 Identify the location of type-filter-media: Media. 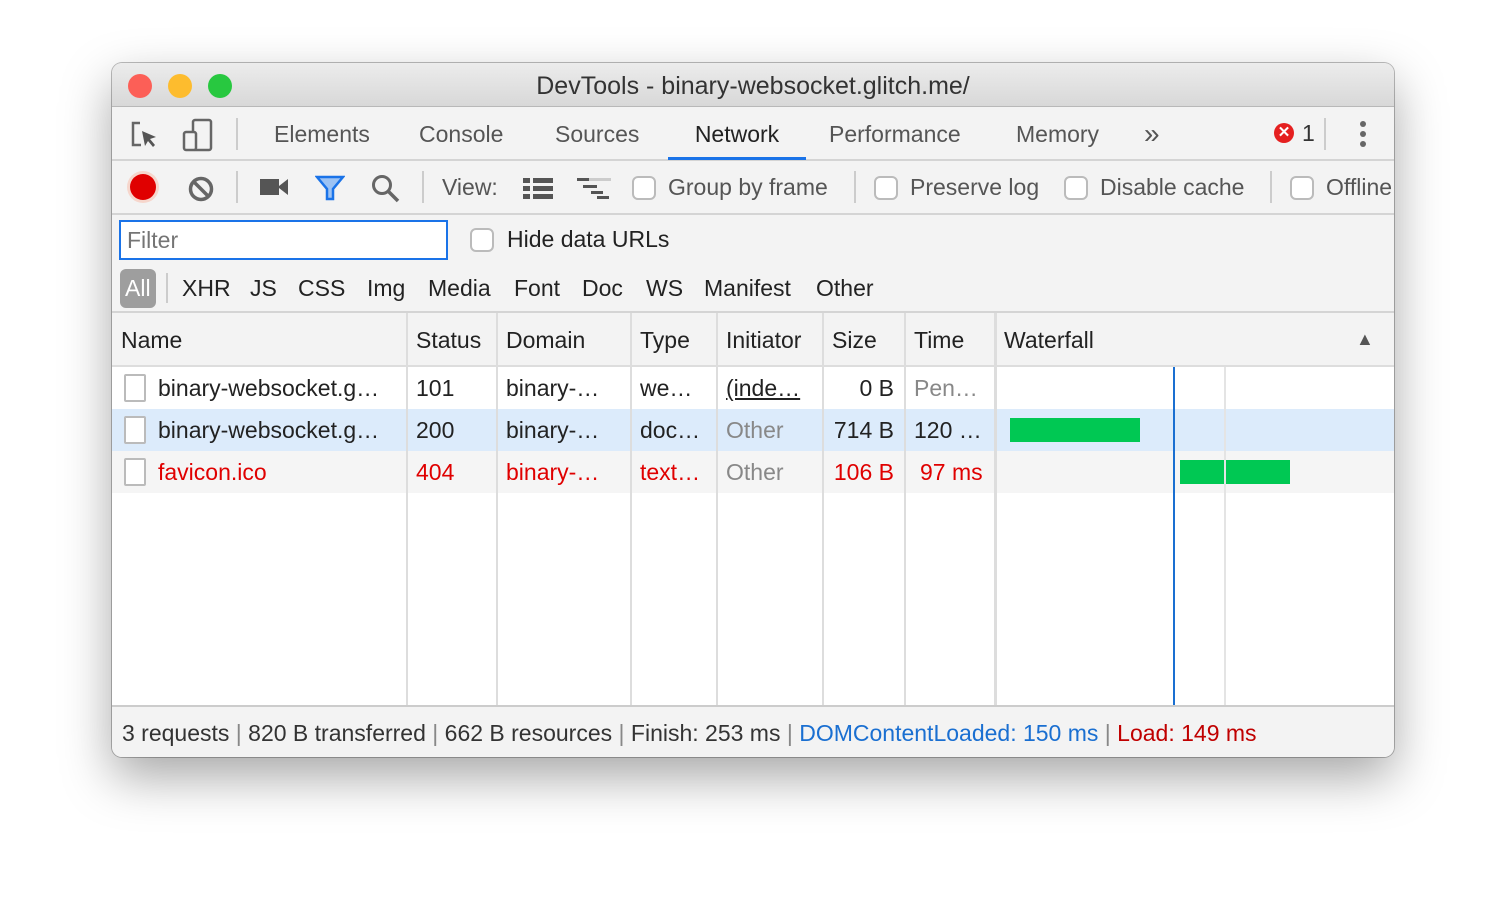
(459, 288).